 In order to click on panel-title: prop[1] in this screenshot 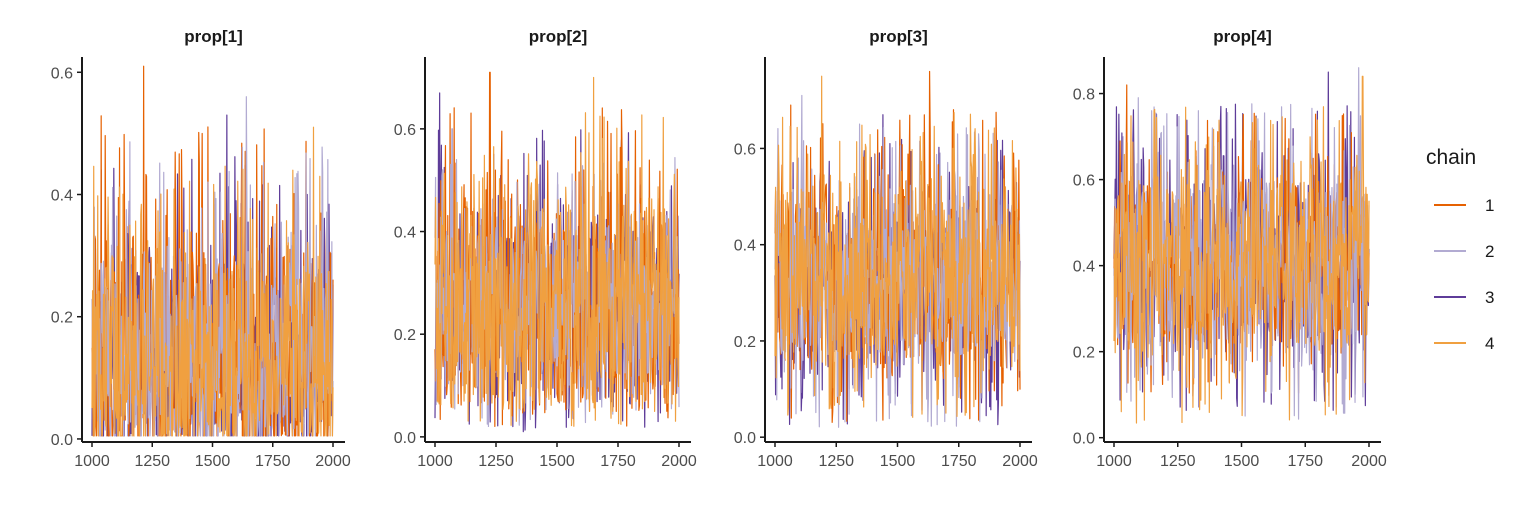, I will do `click(213, 36)`.